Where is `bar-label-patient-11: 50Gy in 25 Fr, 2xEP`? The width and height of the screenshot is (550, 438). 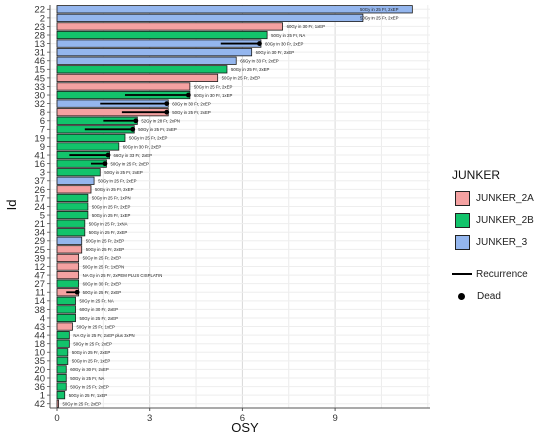 bar-label-patient-11: 50Gy in 25 Fr, 2xEP is located at coordinates (102, 292).